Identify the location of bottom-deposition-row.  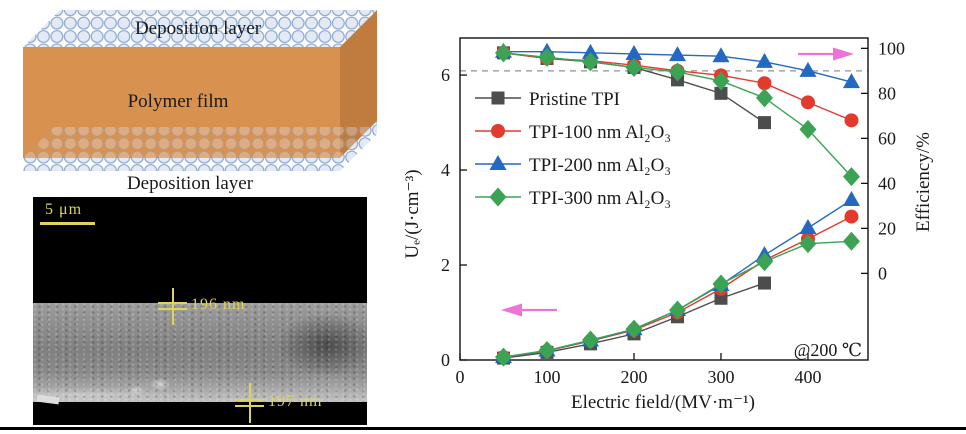
(181, 164).